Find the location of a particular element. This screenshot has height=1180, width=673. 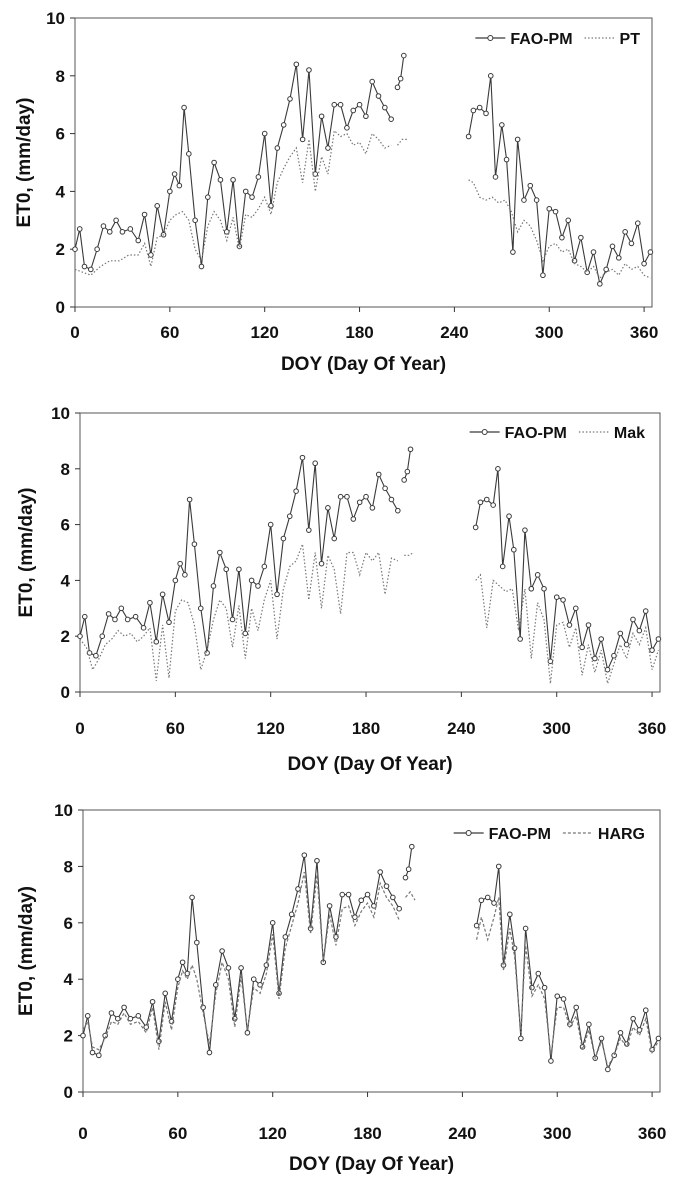

legend-label: FAO-PM is located at coordinates (520, 834).